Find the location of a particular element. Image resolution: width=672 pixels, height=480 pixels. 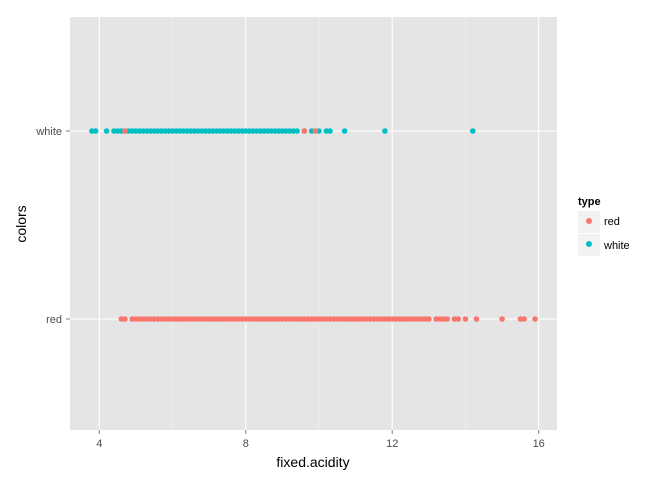

legend-item-white: white is located at coordinates (604, 245).